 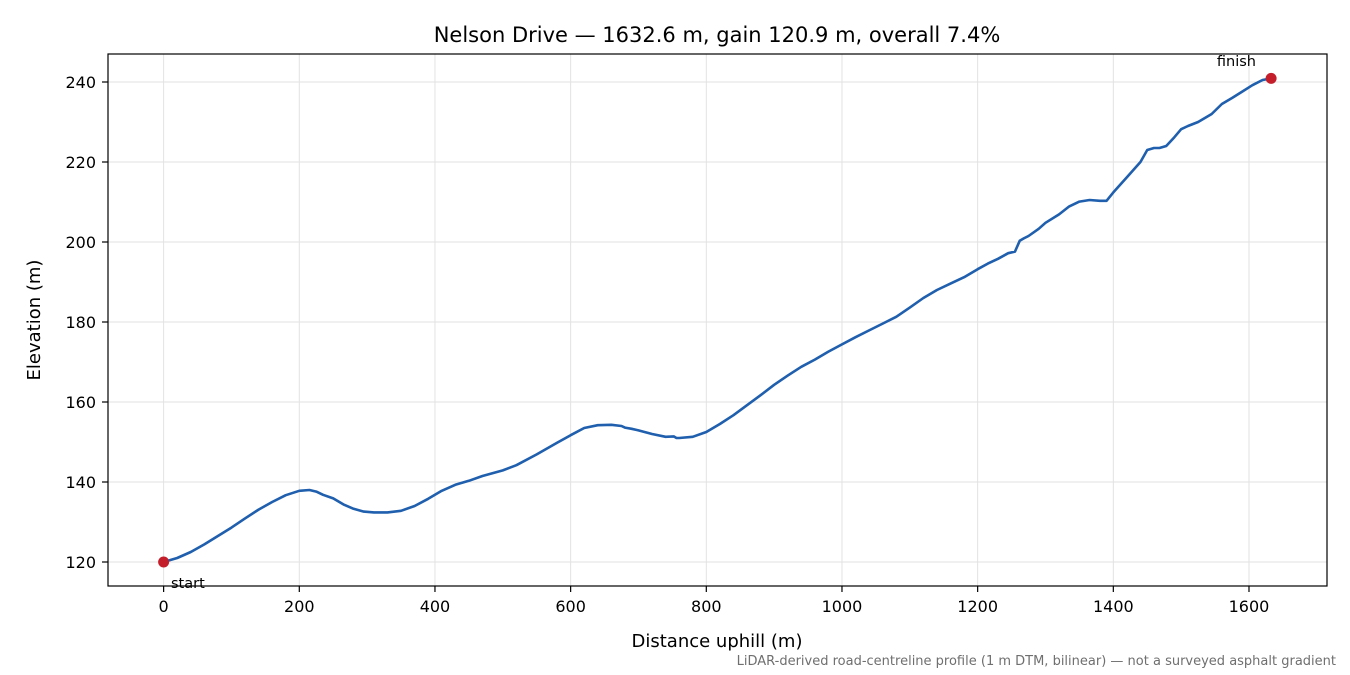 What do you see at coordinates (80, 82) in the screenshot?
I see `y-tick-label: 240` at bounding box center [80, 82].